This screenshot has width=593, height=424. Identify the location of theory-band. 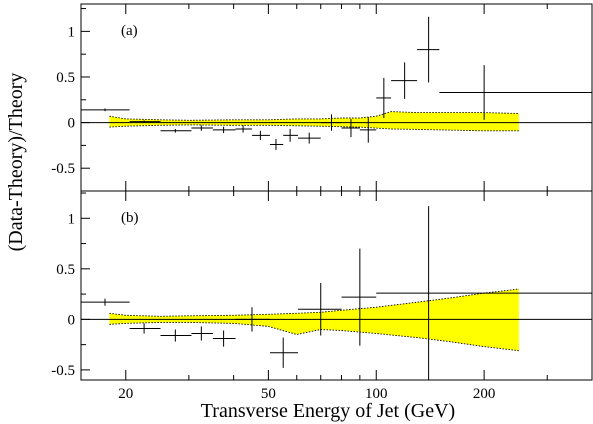
(314, 121).